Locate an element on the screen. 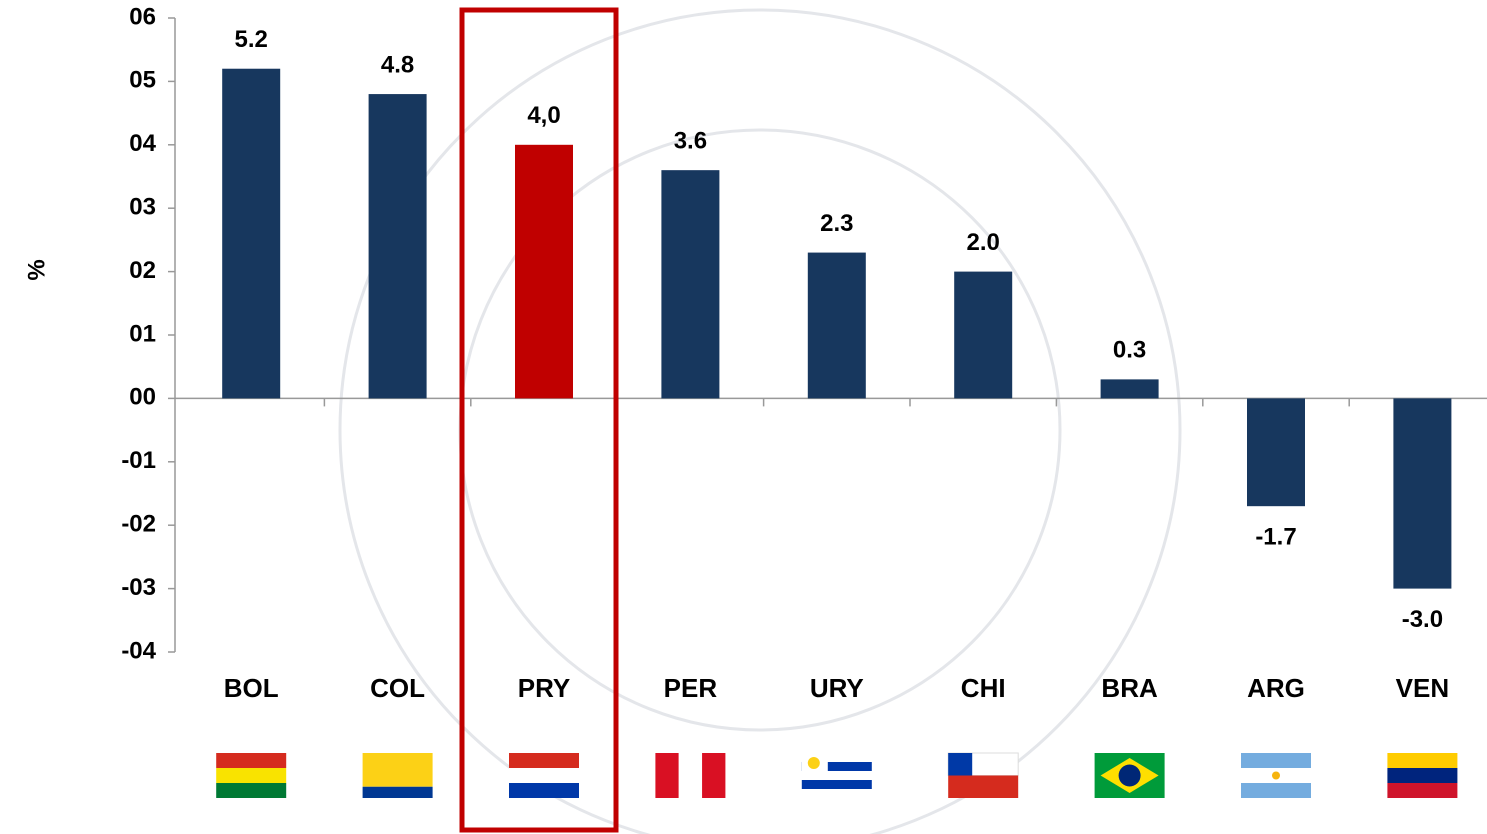  value-label: 2.3 is located at coordinates (836, 223).